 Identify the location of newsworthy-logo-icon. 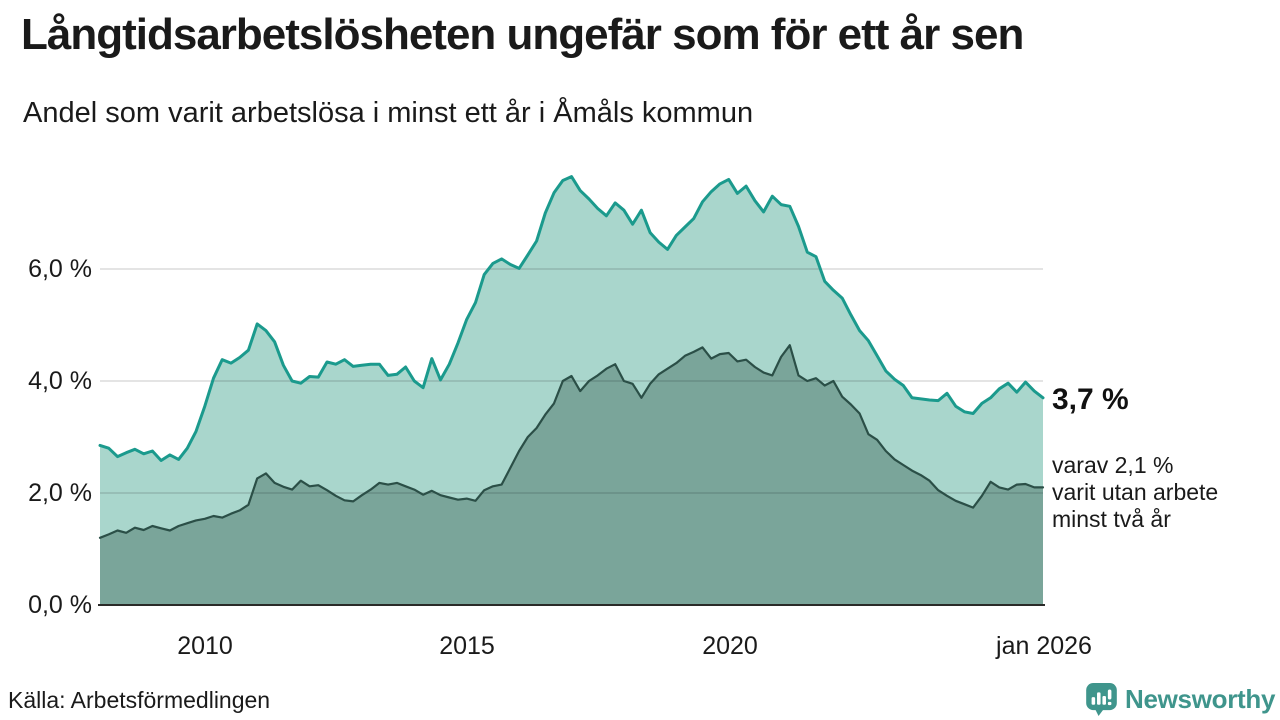
(1101, 699).